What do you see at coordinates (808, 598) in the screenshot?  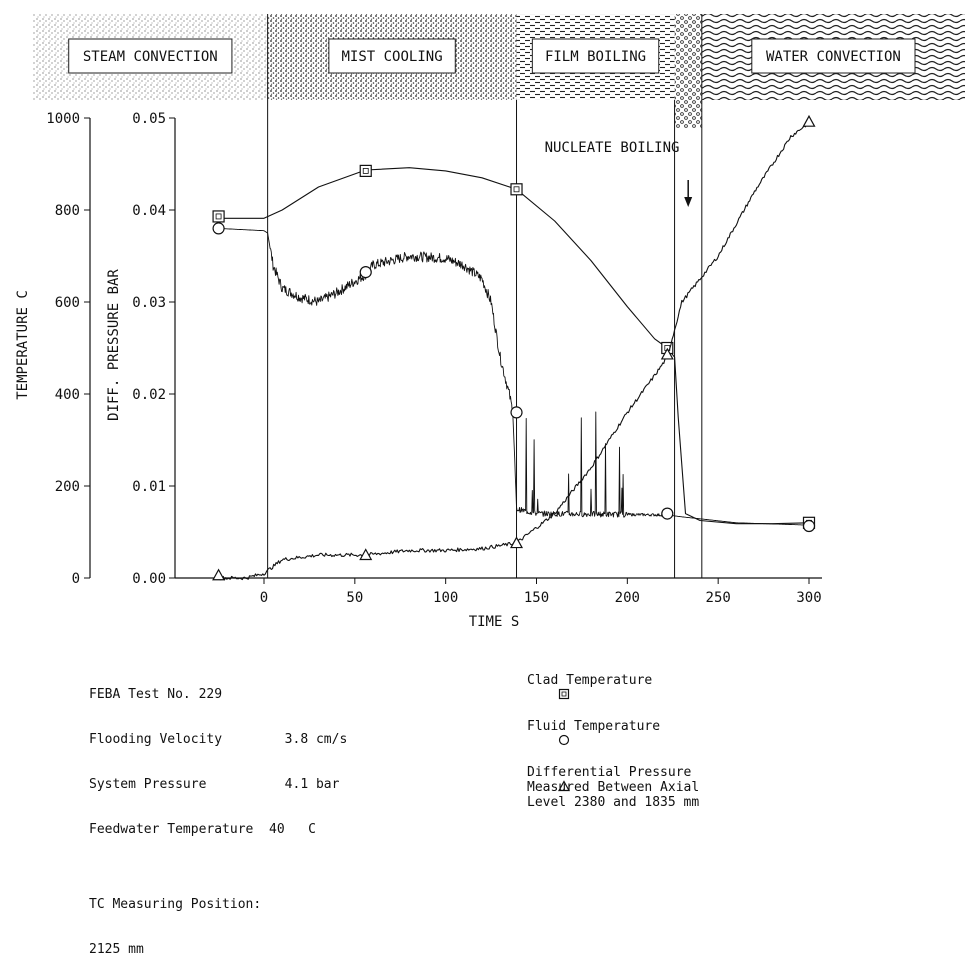 I see `x-tick-label: 300` at bounding box center [808, 598].